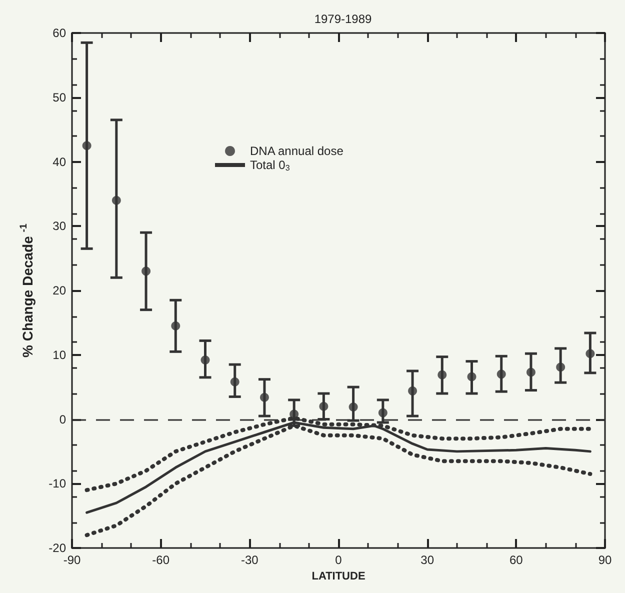  Describe the element at coordinates (605, 560) in the screenshot. I see `x-tick-label: 90` at that location.